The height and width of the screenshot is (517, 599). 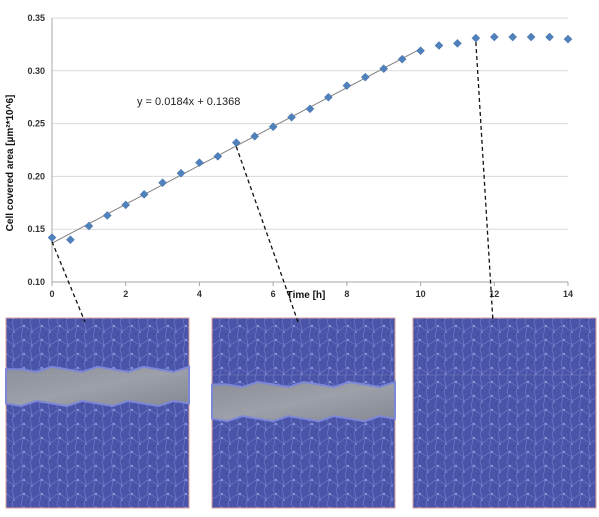 What do you see at coordinates (36, 124) in the screenshot?
I see `y-tick-label: 0.25` at bounding box center [36, 124].